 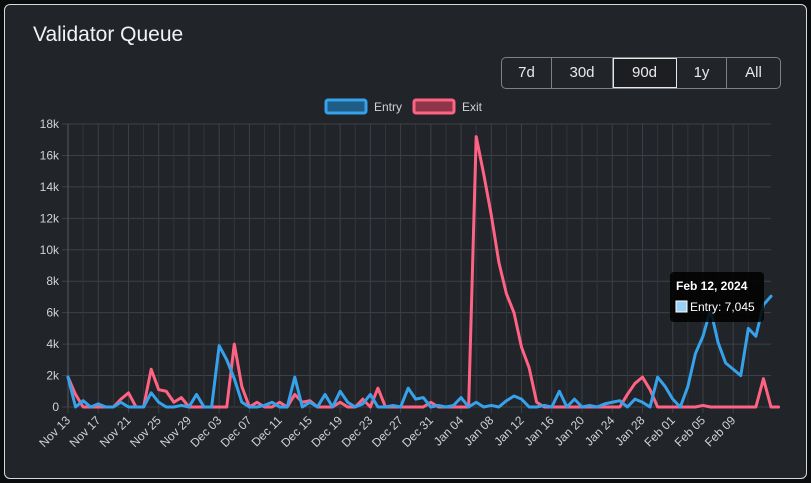 I want to click on x-tick-label: Dec 11, so click(x=267, y=431).